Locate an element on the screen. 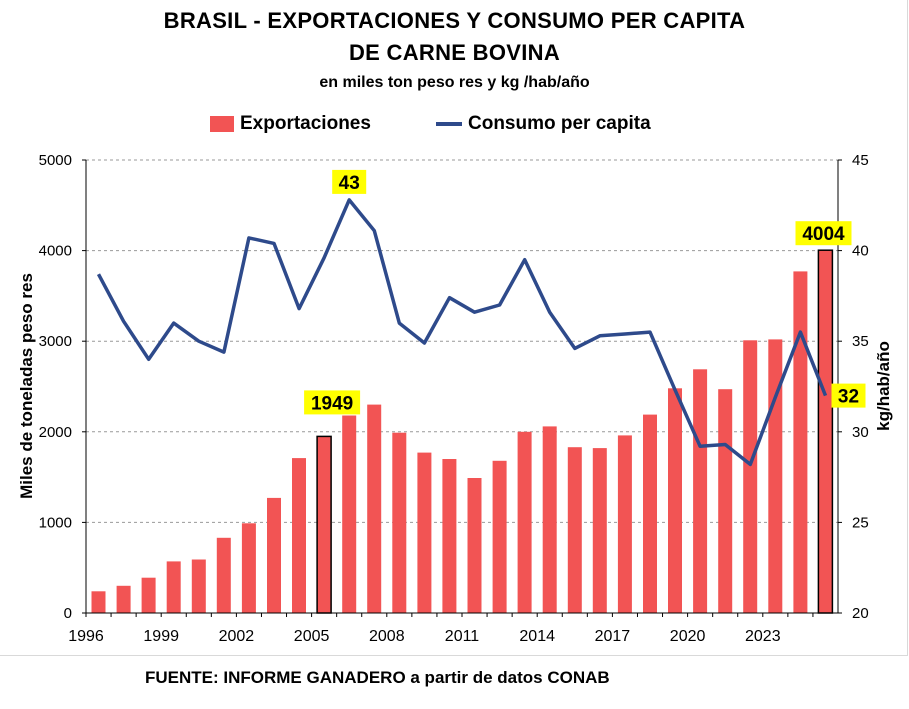 This screenshot has height=709, width=909. bar-exportaciones-2020 is located at coordinates (700, 491).